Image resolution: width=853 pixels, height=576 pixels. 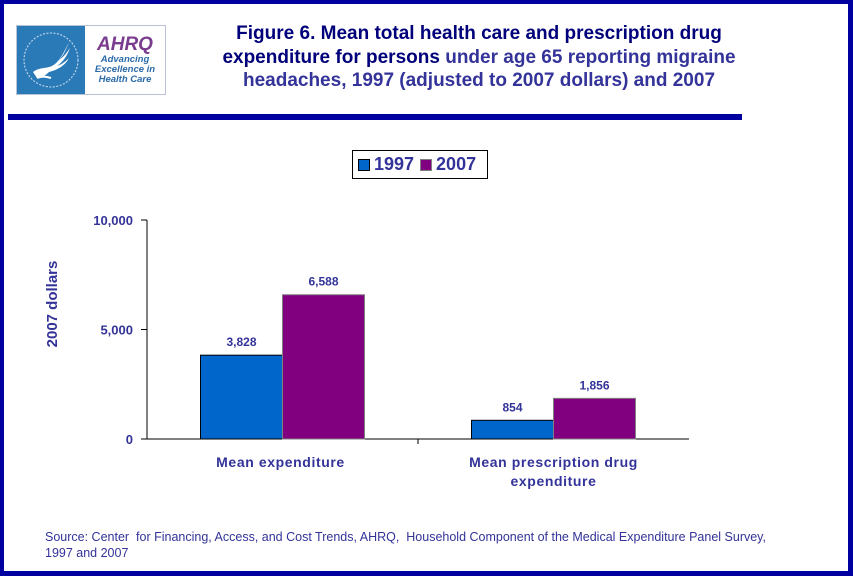 What do you see at coordinates (323, 282) in the screenshot?
I see `data-label-2007-1: 6,588` at bounding box center [323, 282].